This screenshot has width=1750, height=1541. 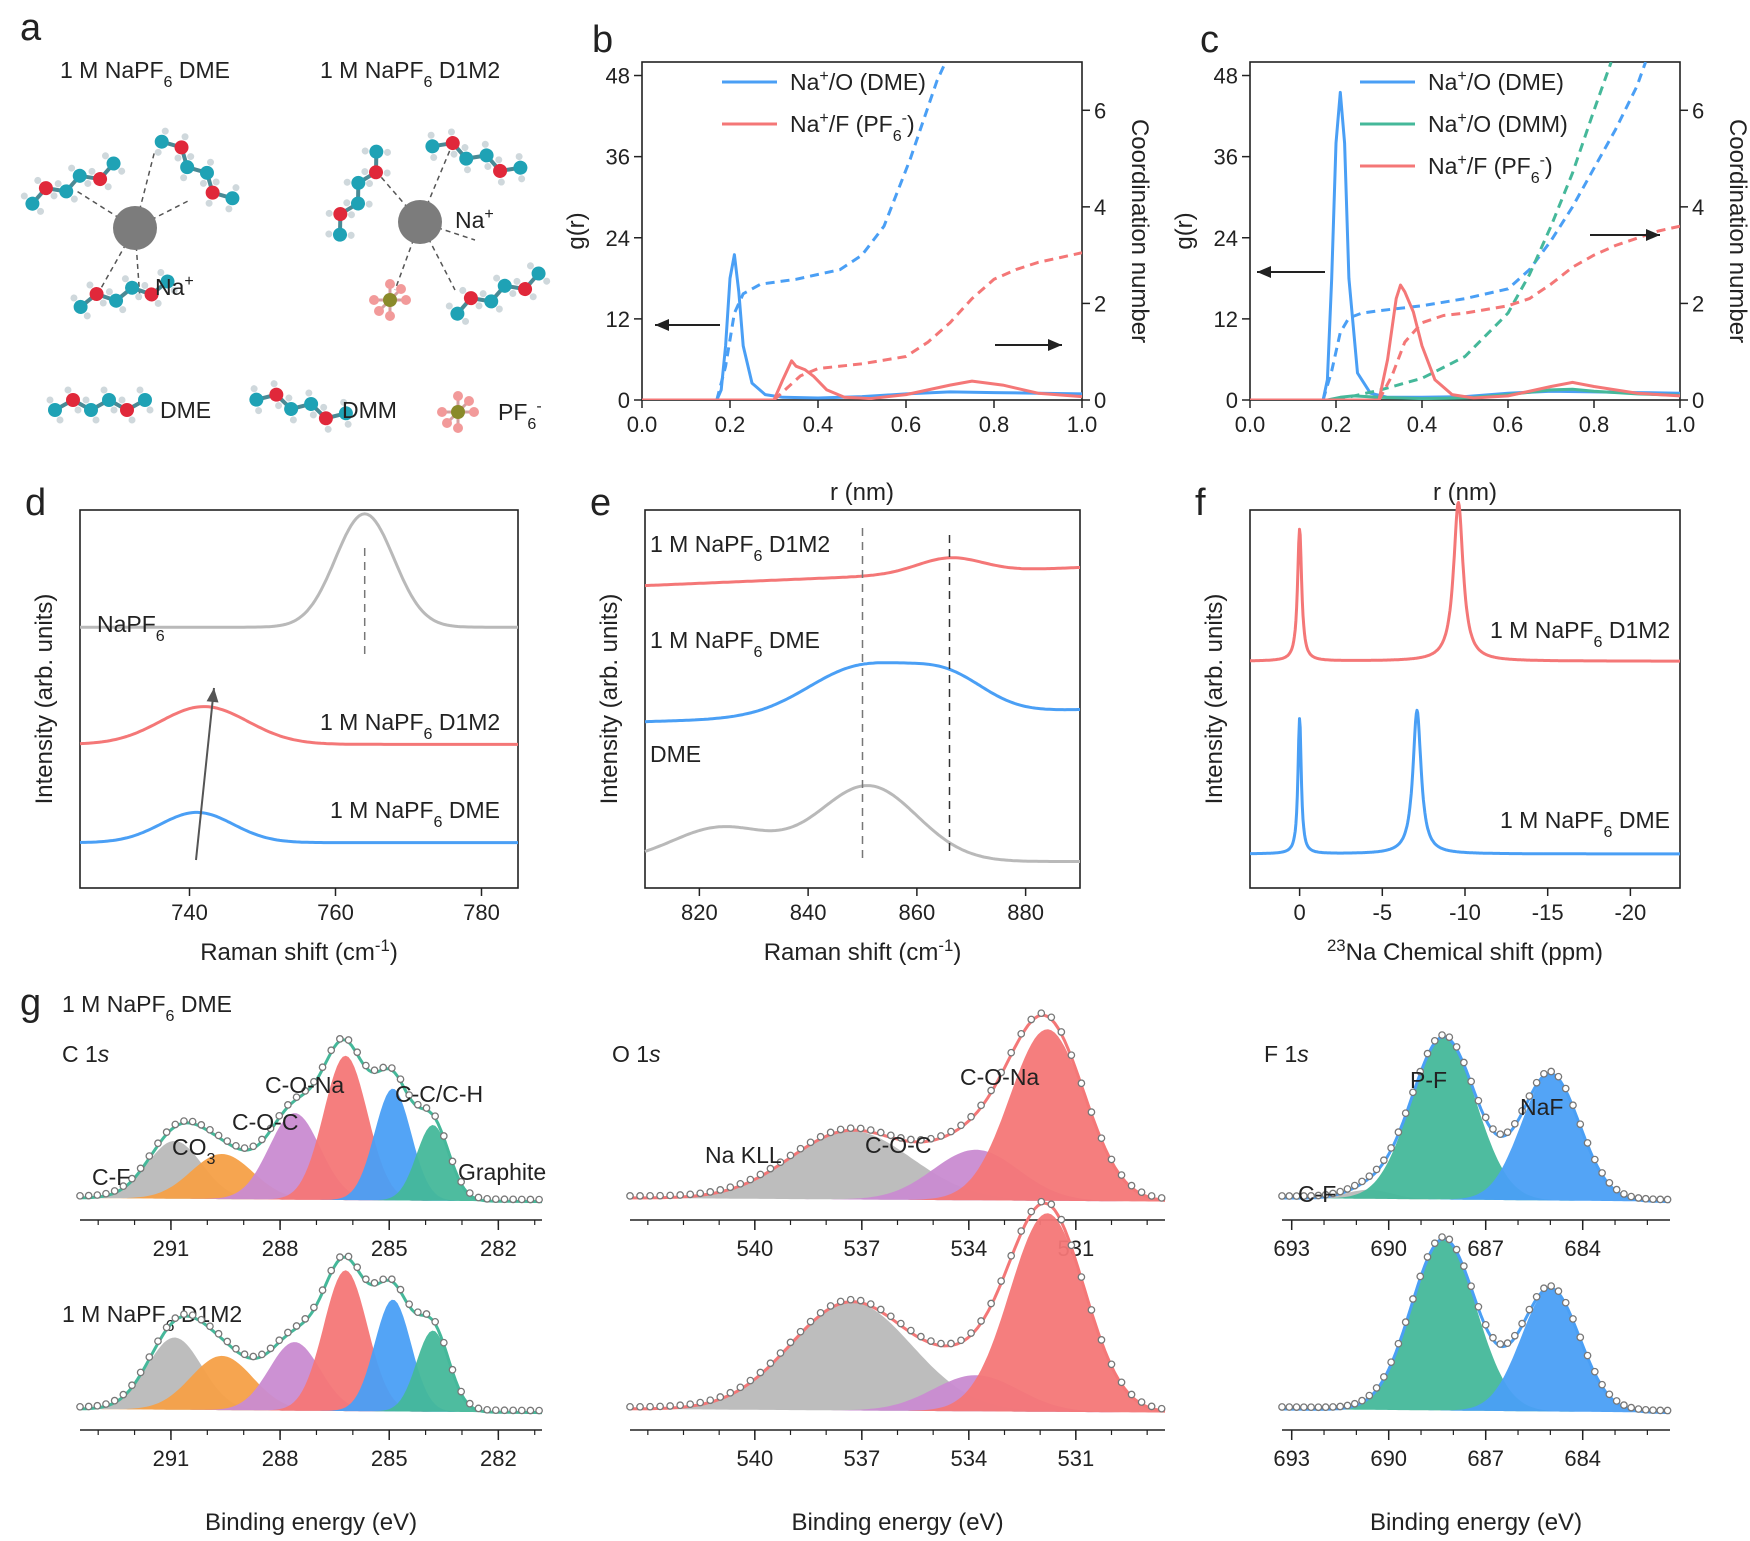 I want to click on panel-label-c: c, so click(x=1209, y=40).